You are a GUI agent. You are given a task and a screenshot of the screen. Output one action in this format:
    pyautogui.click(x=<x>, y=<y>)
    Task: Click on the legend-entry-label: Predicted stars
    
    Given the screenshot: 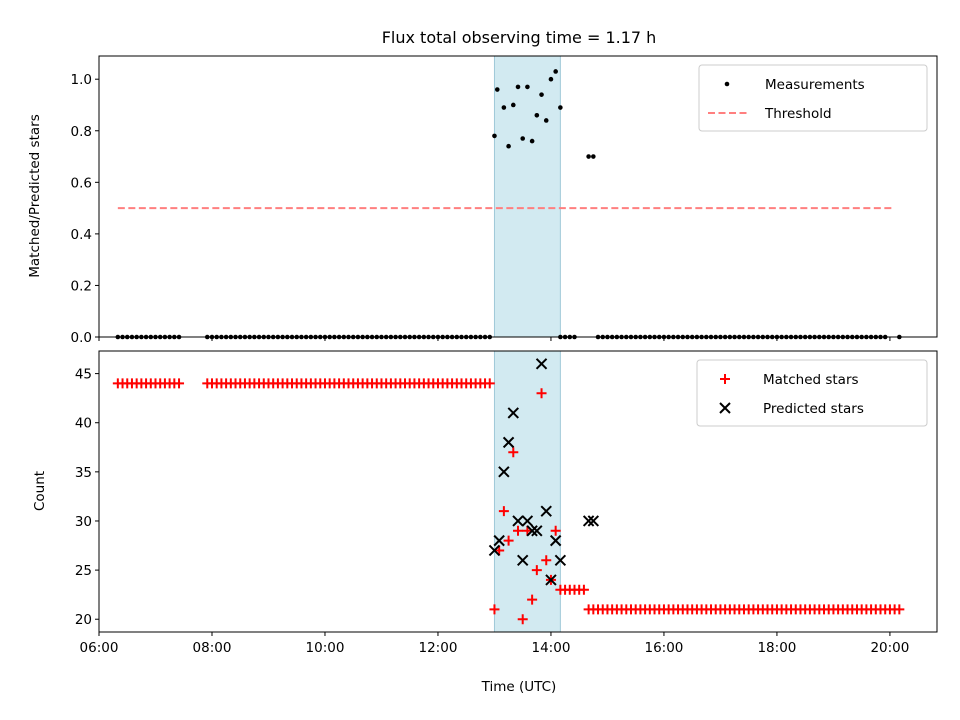 What is the action you would take?
    pyautogui.click(x=813, y=409)
    